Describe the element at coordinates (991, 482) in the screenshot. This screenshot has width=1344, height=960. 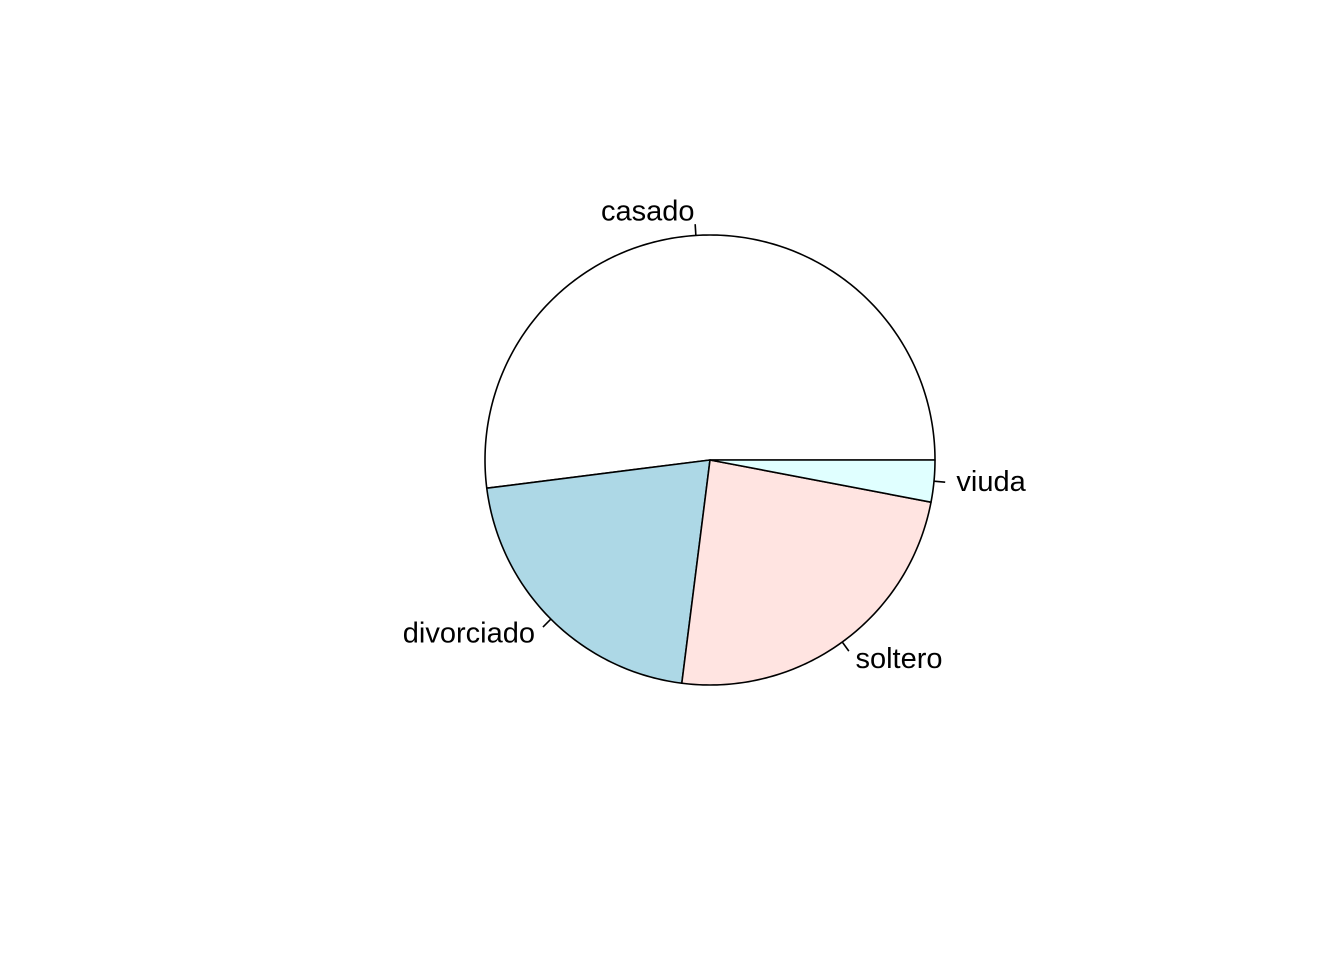
I see `pie-label-viuda: viuda` at that location.